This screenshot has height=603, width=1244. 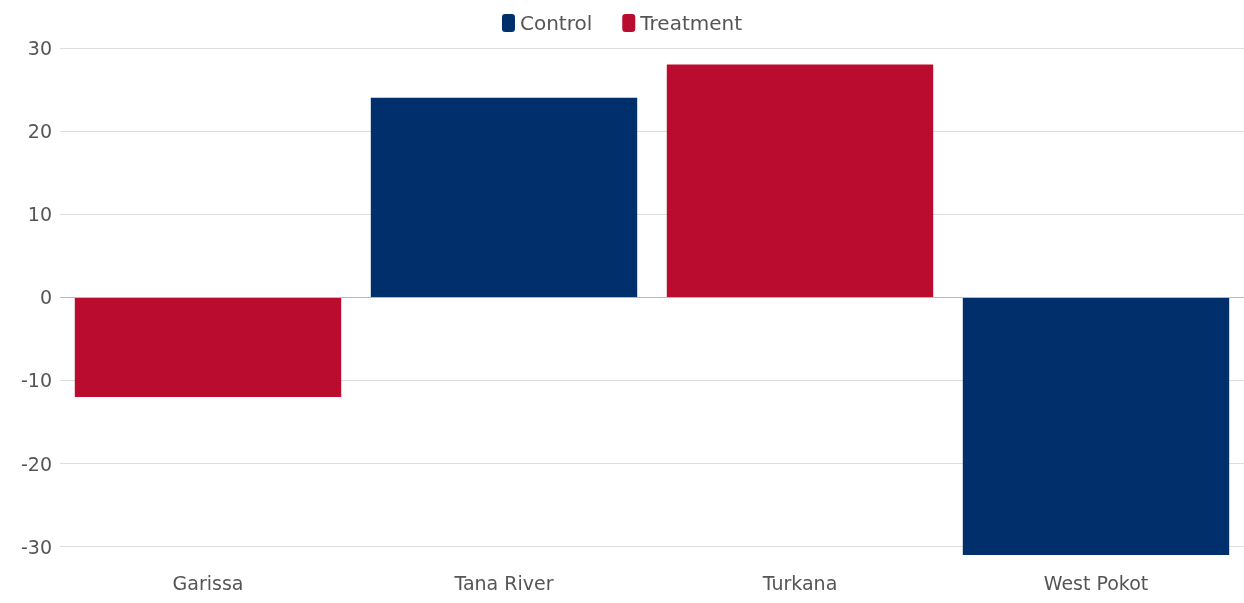 What do you see at coordinates (36, 463) in the screenshot?
I see `y-tick-label: -20` at bounding box center [36, 463].